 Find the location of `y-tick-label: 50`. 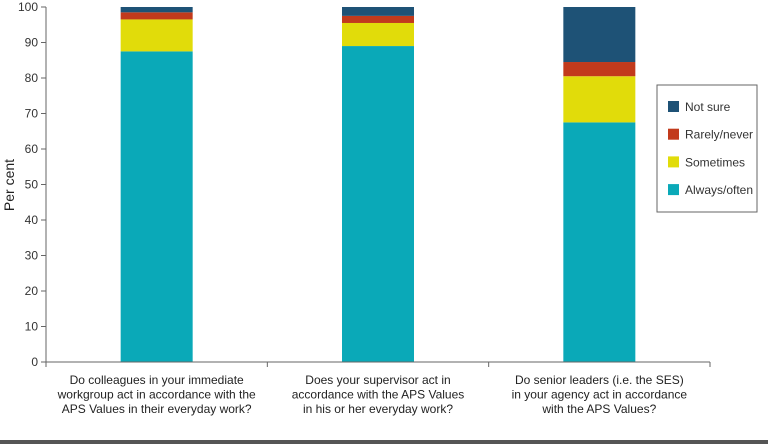

y-tick-label: 50 is located at coordinates (32, 185).